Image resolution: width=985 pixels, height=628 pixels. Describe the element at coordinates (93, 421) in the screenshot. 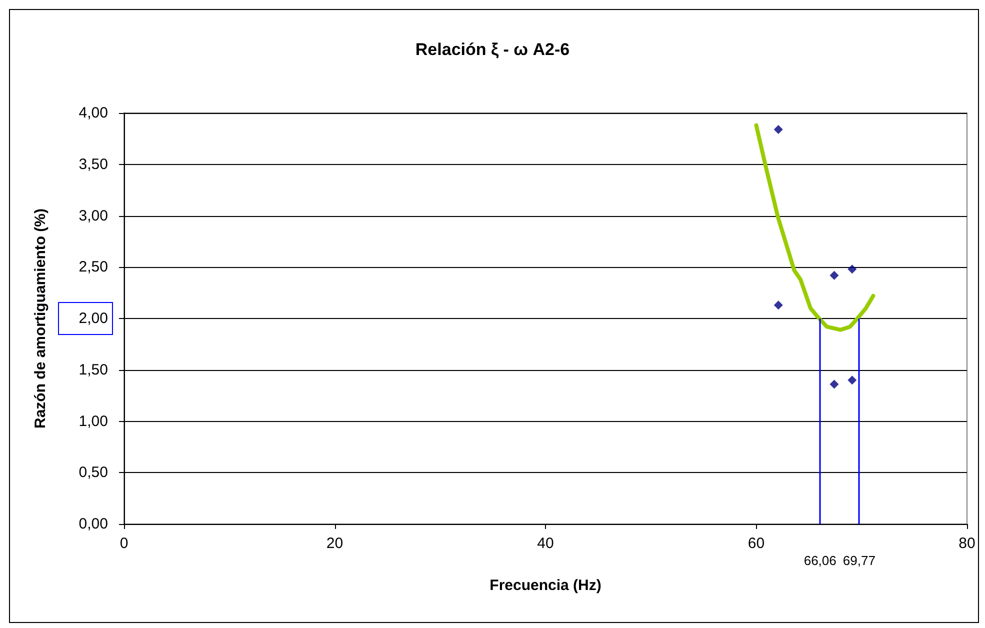

I see `y-tick-label: 1,00` at that location.